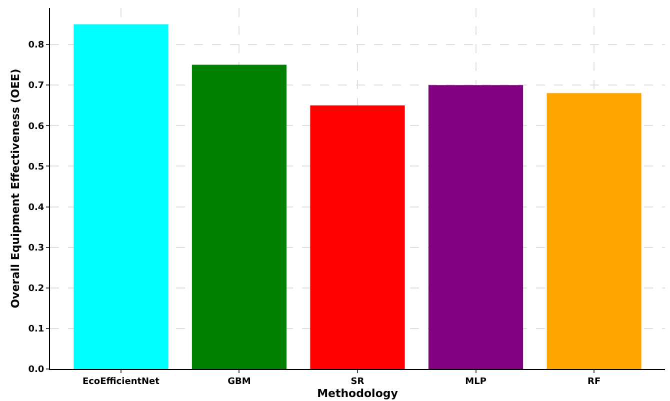  I want to click on x-tick-label: MLP, so click(476, 381).